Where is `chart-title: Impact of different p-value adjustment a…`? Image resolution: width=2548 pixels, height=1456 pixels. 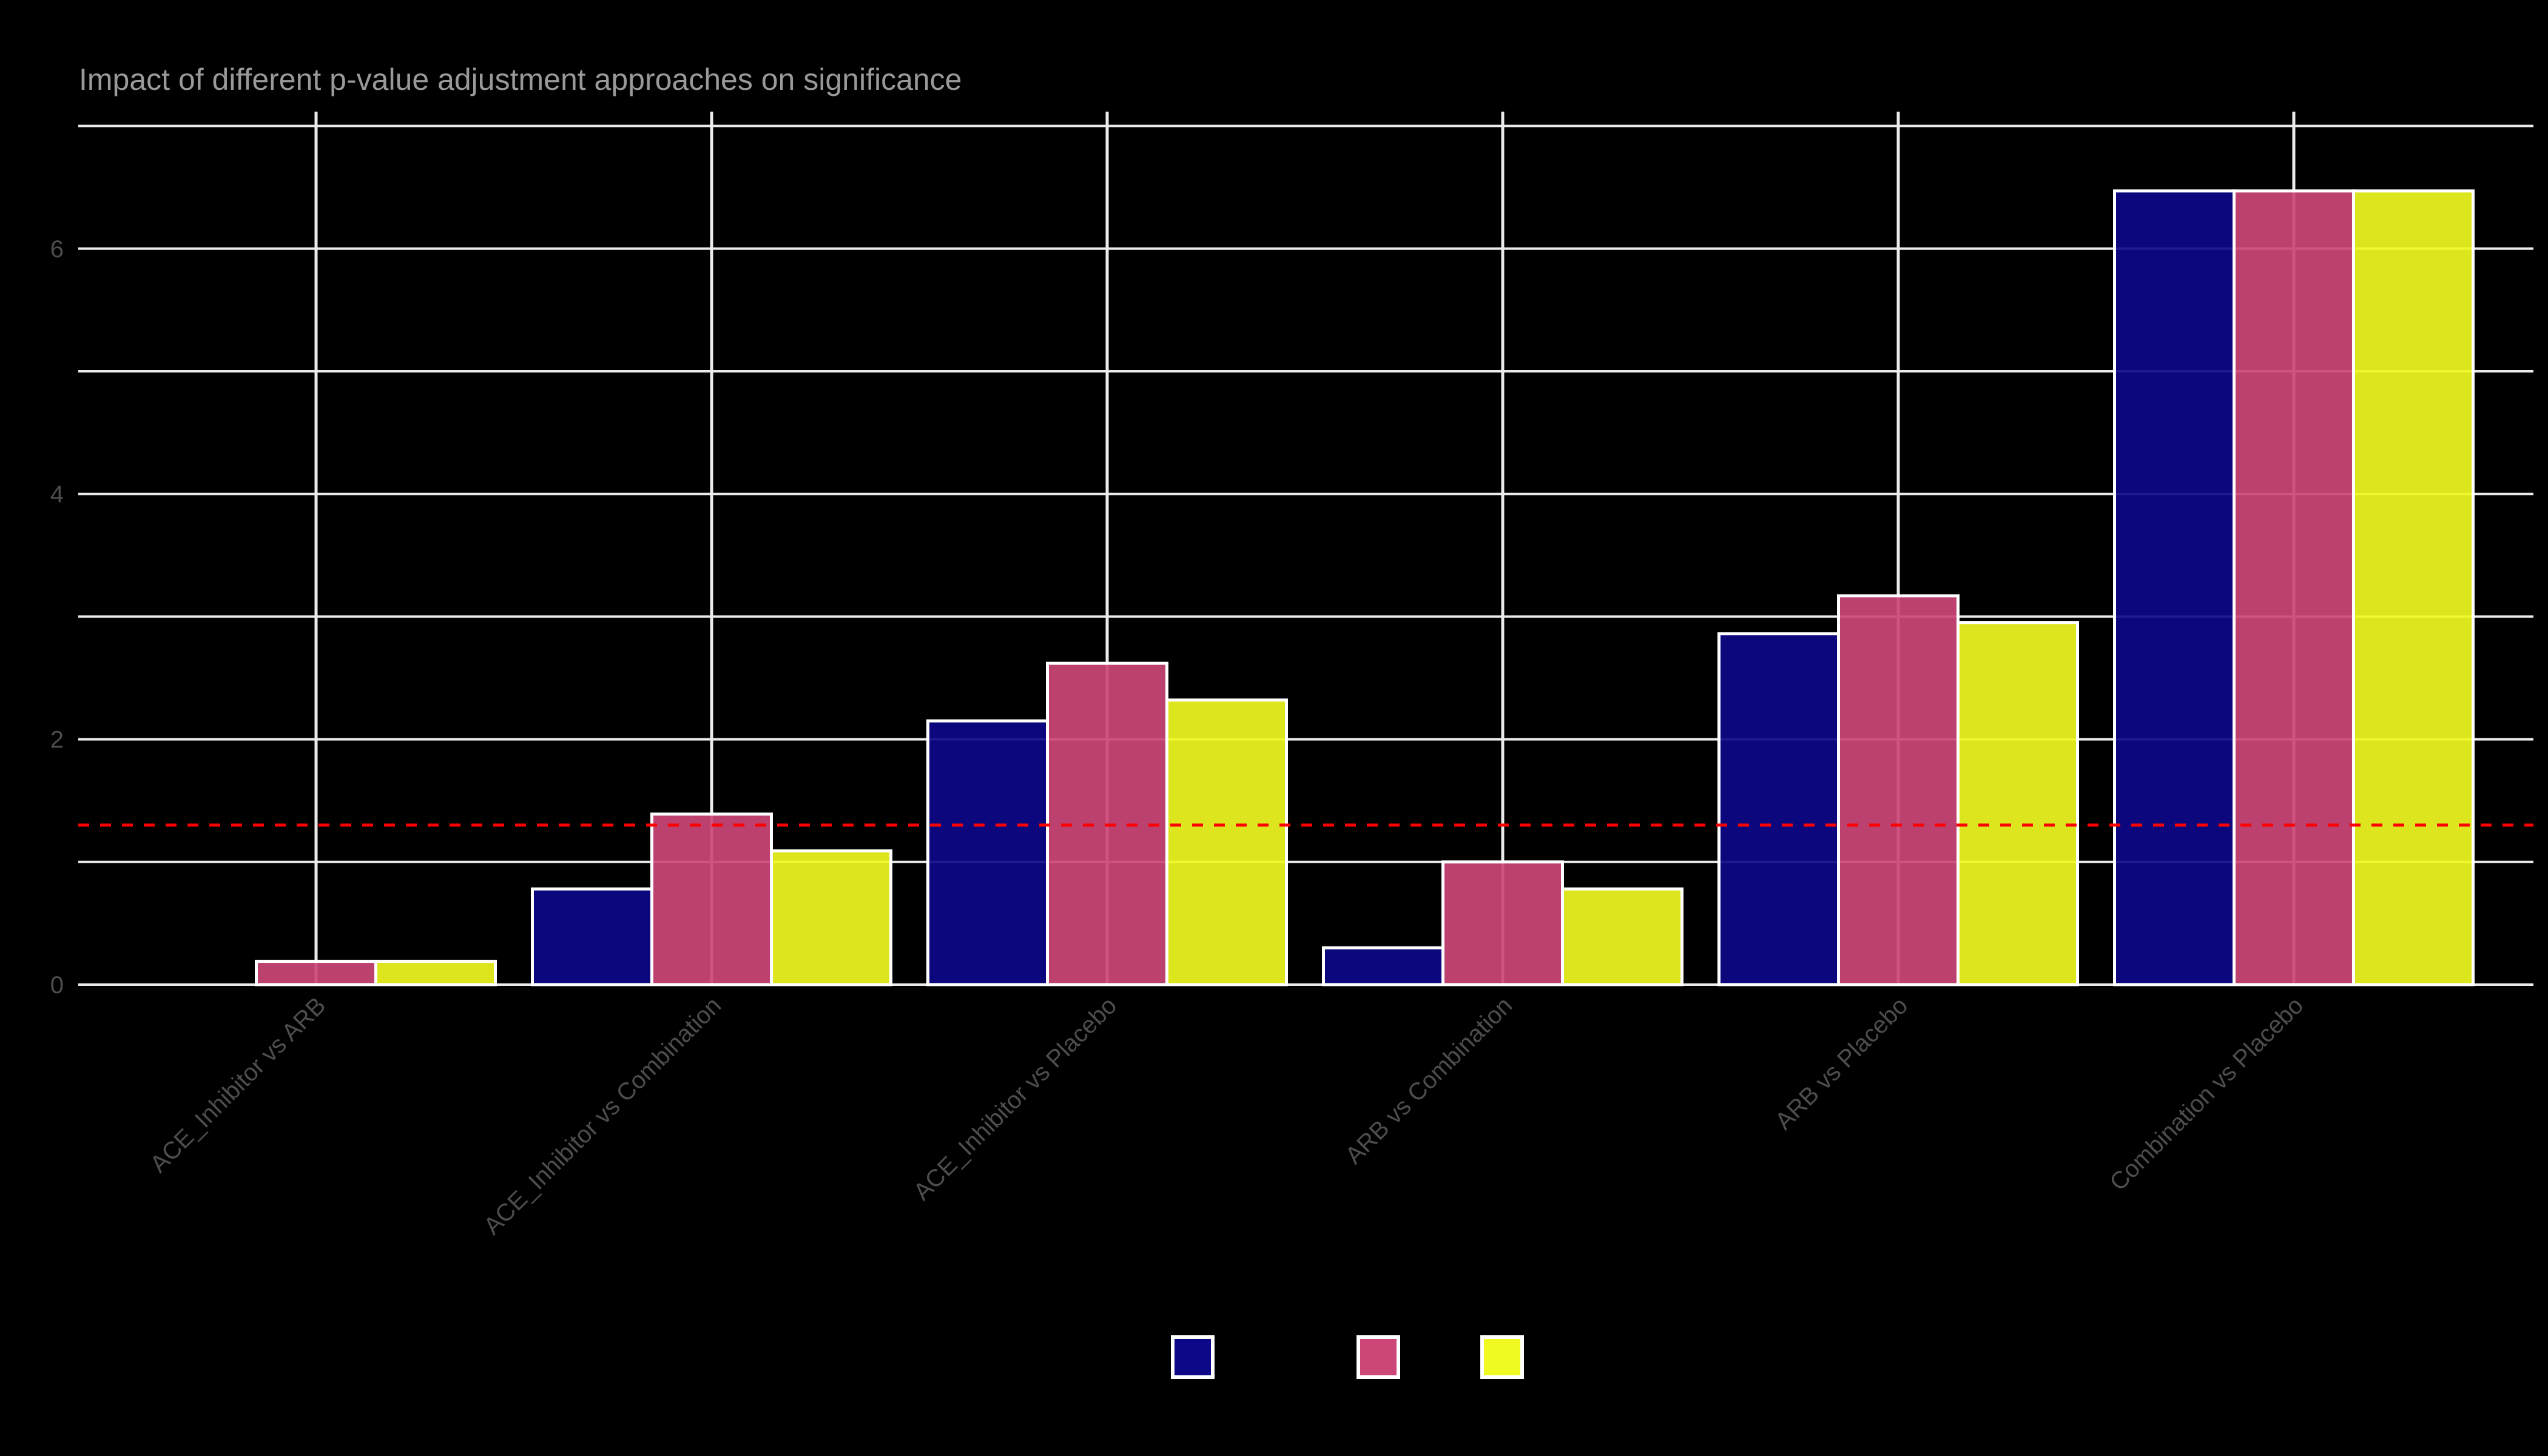 chart-title: Impact of different p-value adjustment a… is located at coordinates (520, 79).